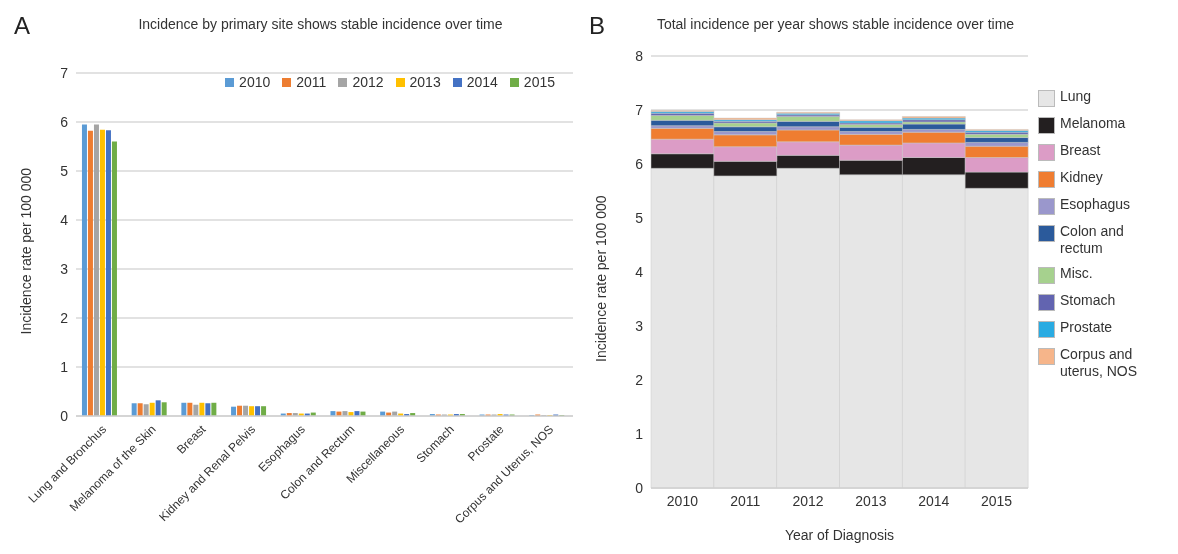  What do you see at coordinates (639, 55) in the screenshot?
I see `y-tick-label: 8` at bounding box center [639, 55].